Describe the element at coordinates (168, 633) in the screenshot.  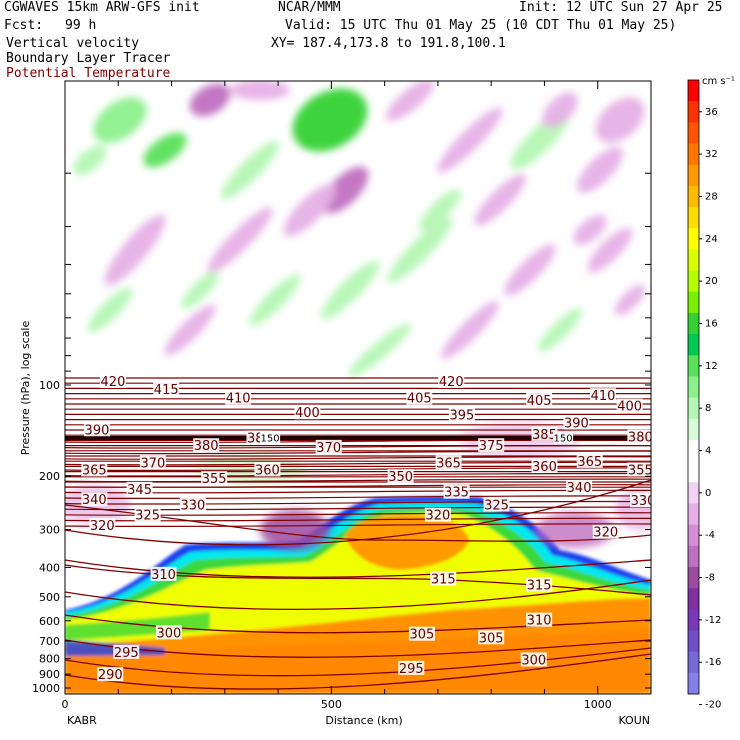
I see `theta-label: 300` at that location.